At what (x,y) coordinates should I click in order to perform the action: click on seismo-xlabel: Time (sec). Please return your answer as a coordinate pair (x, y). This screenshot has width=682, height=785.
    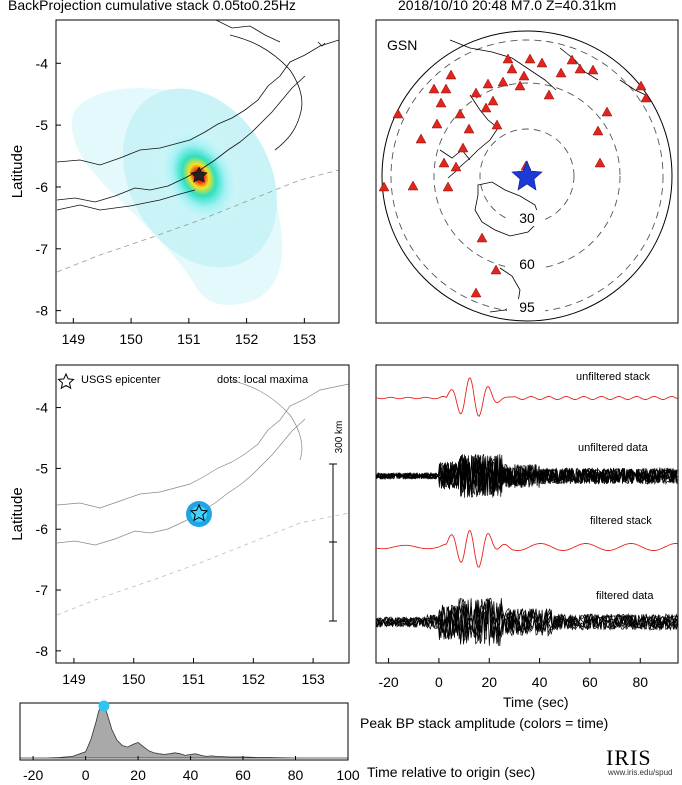
    Looking at the image, I should click on (536, 702).